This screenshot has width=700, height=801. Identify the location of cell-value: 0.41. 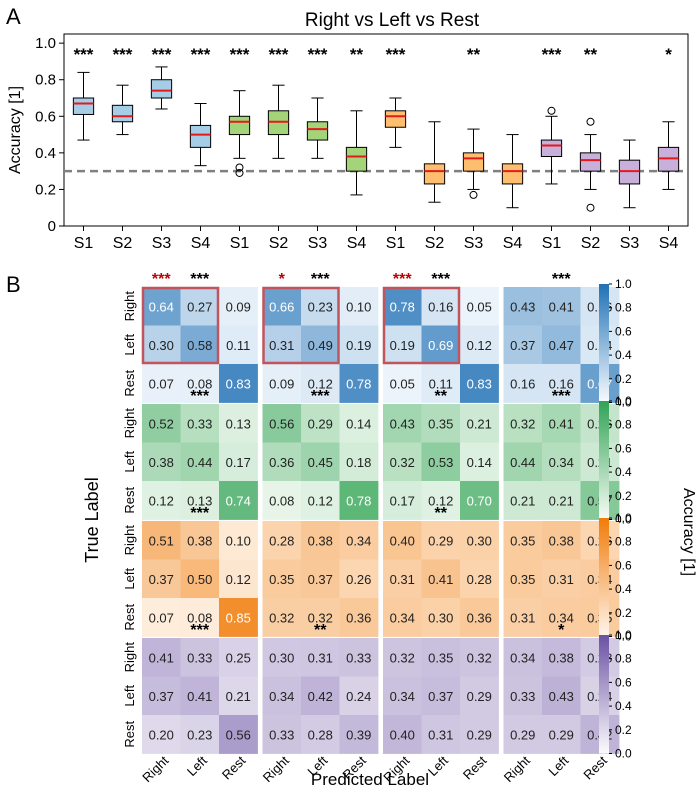
(561, 306).